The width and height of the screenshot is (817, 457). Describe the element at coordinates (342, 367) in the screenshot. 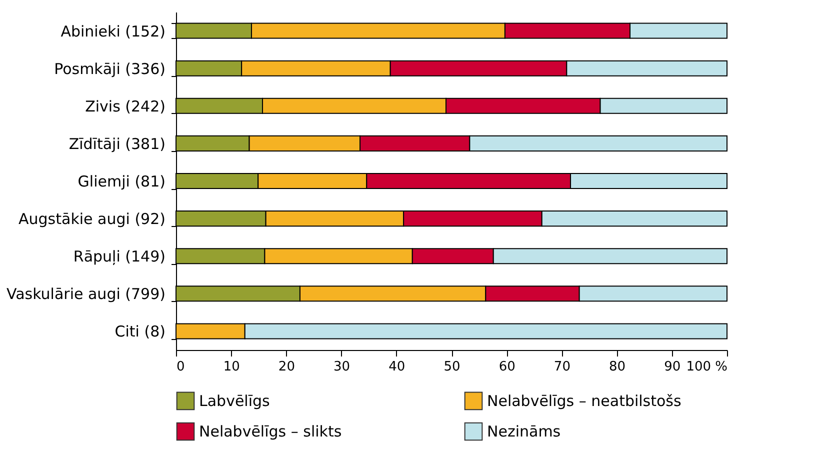

I see `x-tick-label: 30` at that location.